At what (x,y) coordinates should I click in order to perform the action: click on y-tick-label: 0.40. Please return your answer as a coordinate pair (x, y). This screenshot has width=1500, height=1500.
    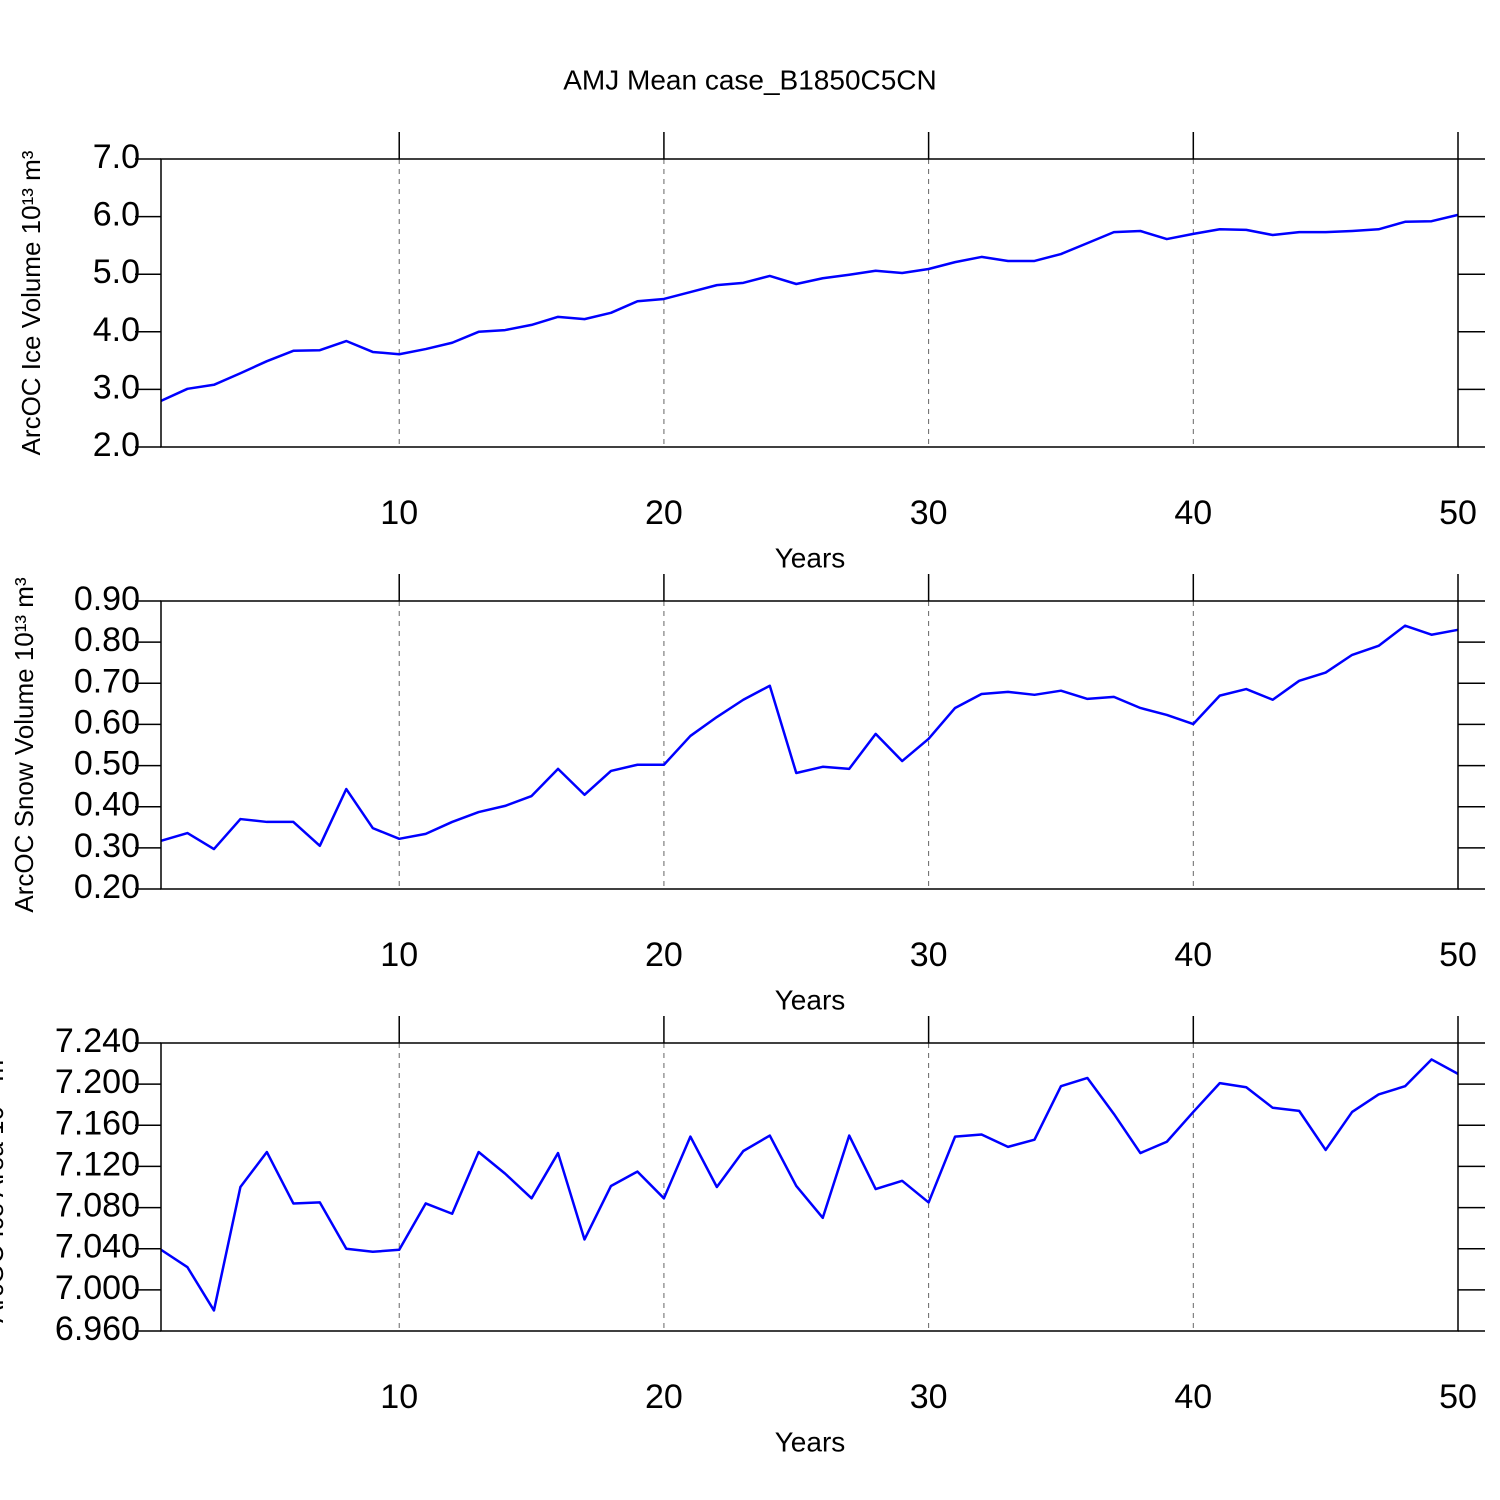
    Looking at the image, I should click on (107, 805).